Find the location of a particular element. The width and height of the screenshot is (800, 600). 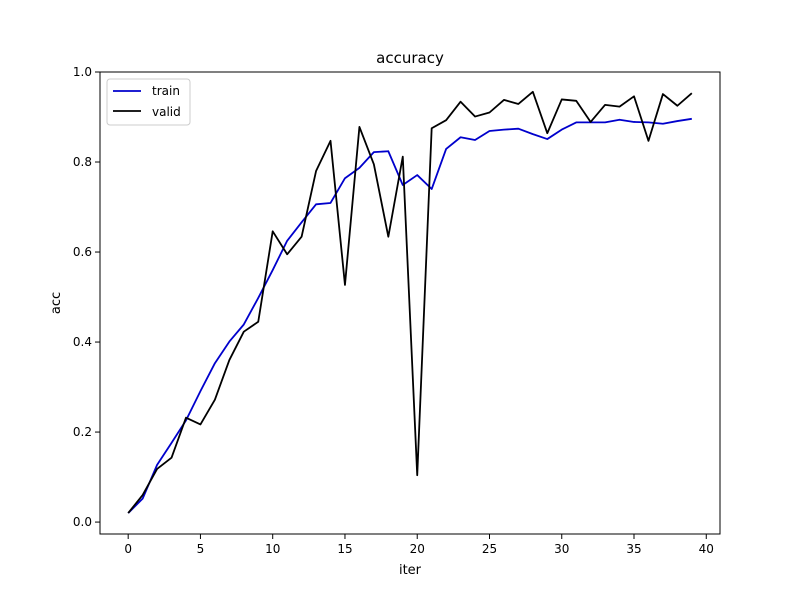

x-tick-label: 20 is located at coordinates (417, 549).